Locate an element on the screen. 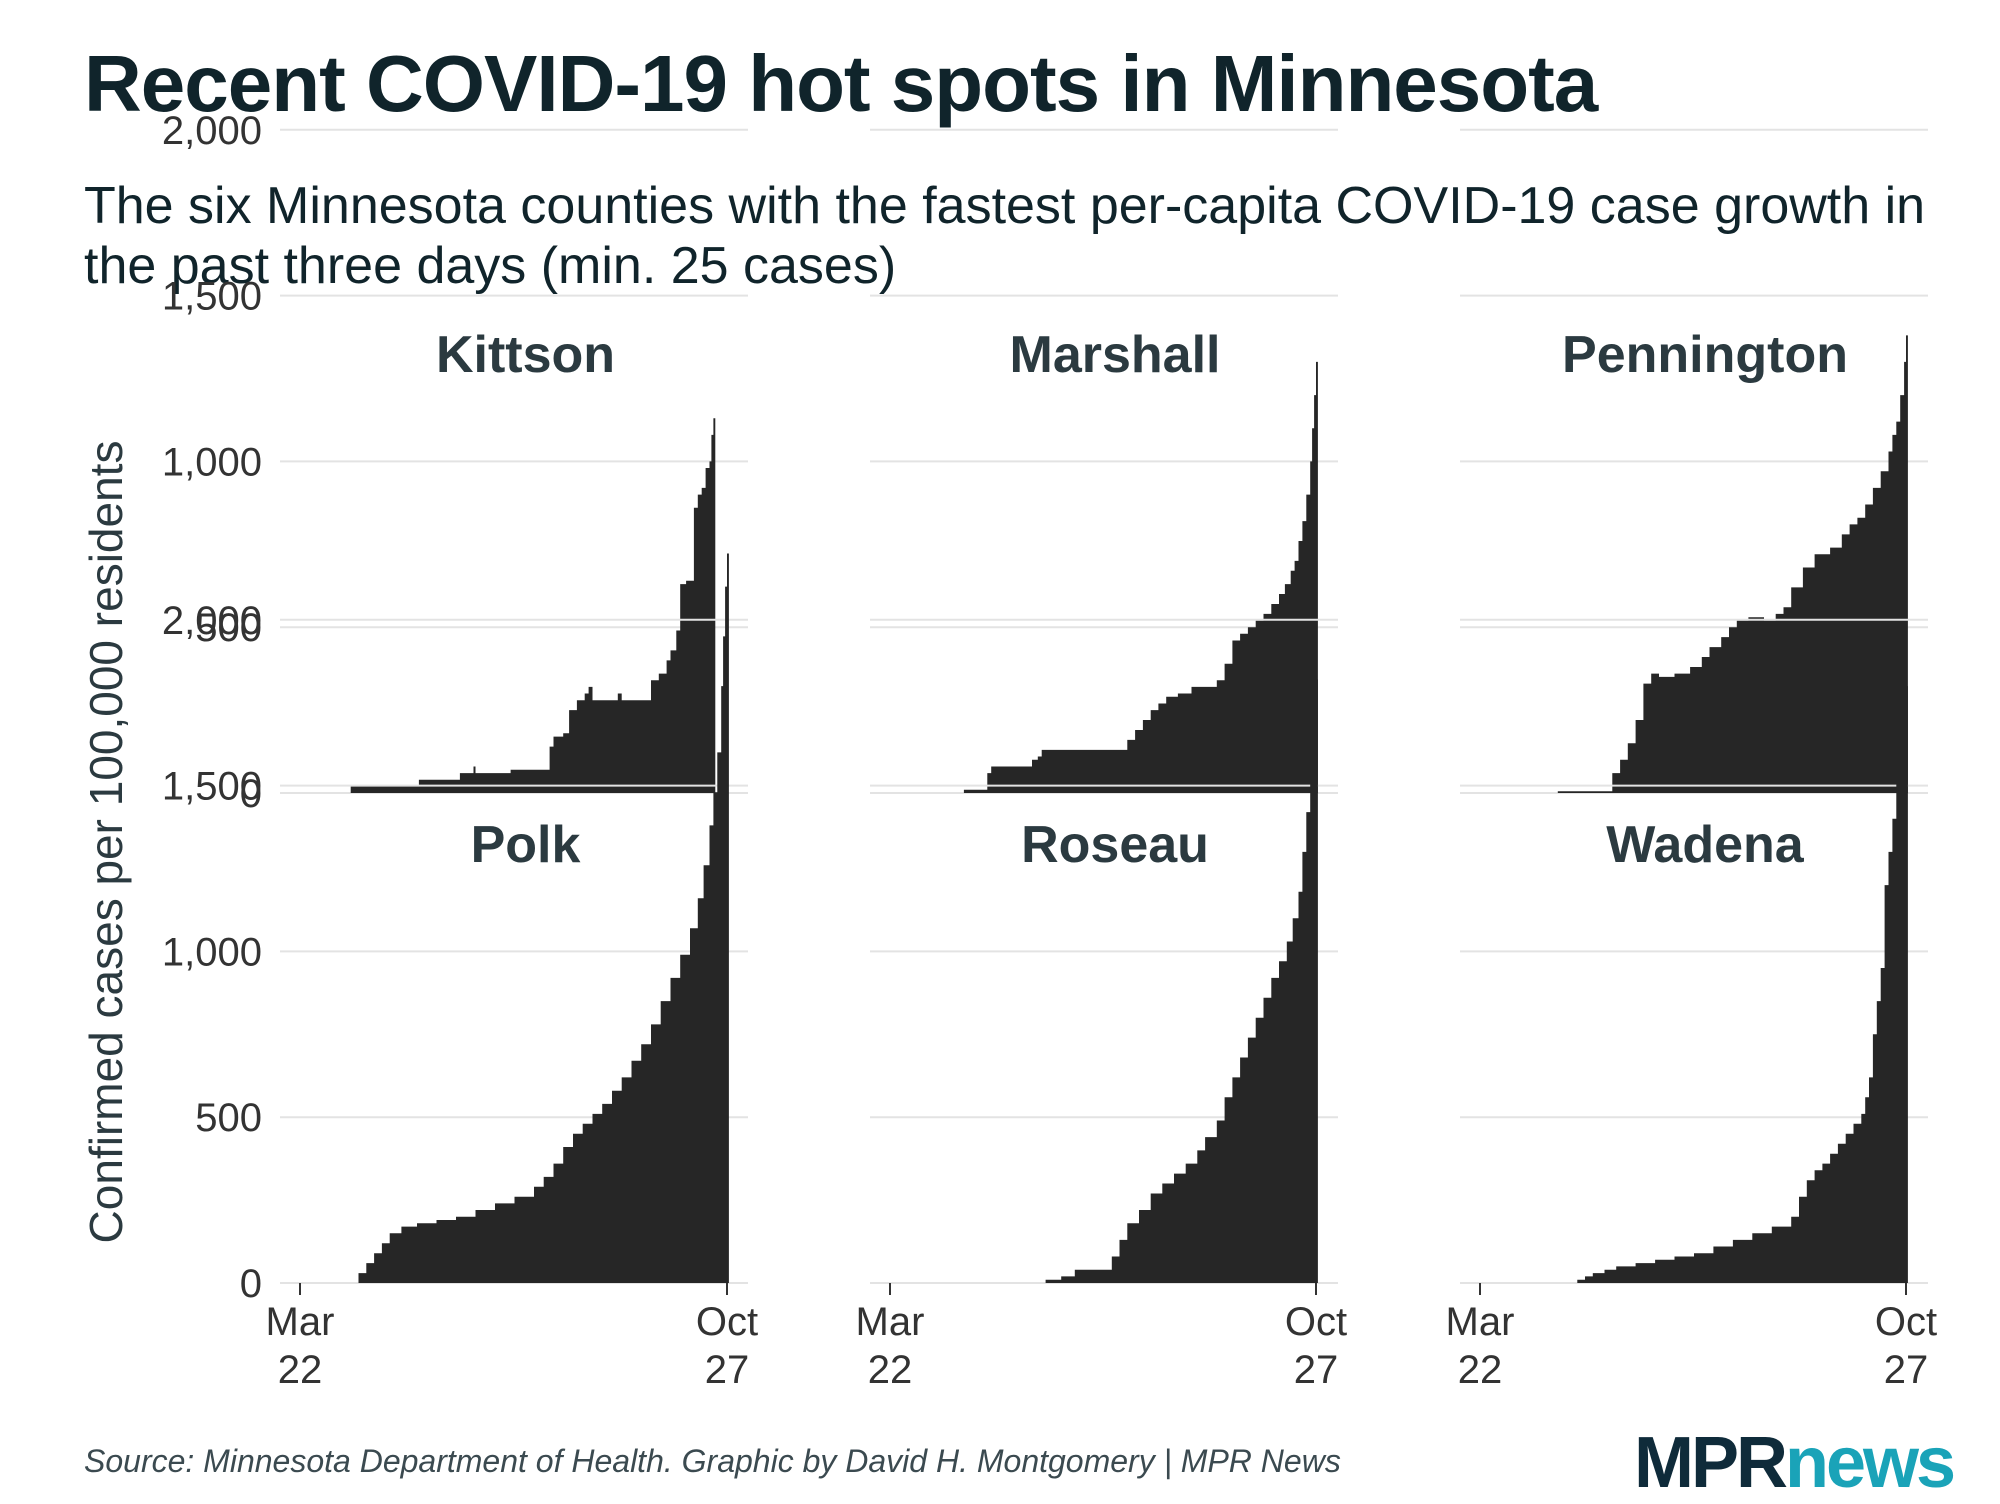 The image size is (2000, 1504). y-axis-label: Confirmed cases per 100,000 residents is located at coordinates (106, 842).